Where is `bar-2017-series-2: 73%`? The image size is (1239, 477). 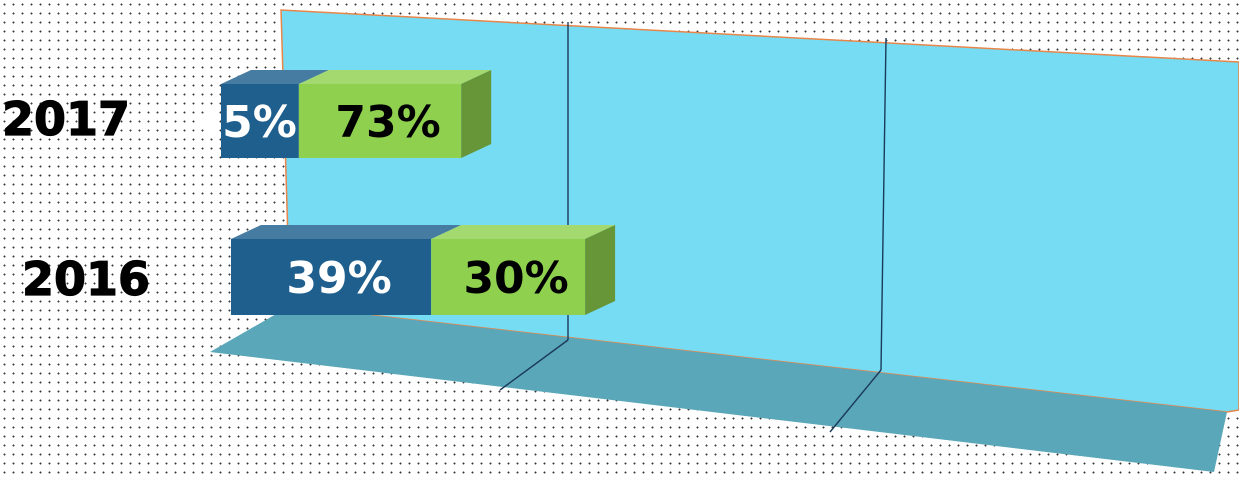 bar-2017-series-2: 73% is located at coordinates (395, 114).